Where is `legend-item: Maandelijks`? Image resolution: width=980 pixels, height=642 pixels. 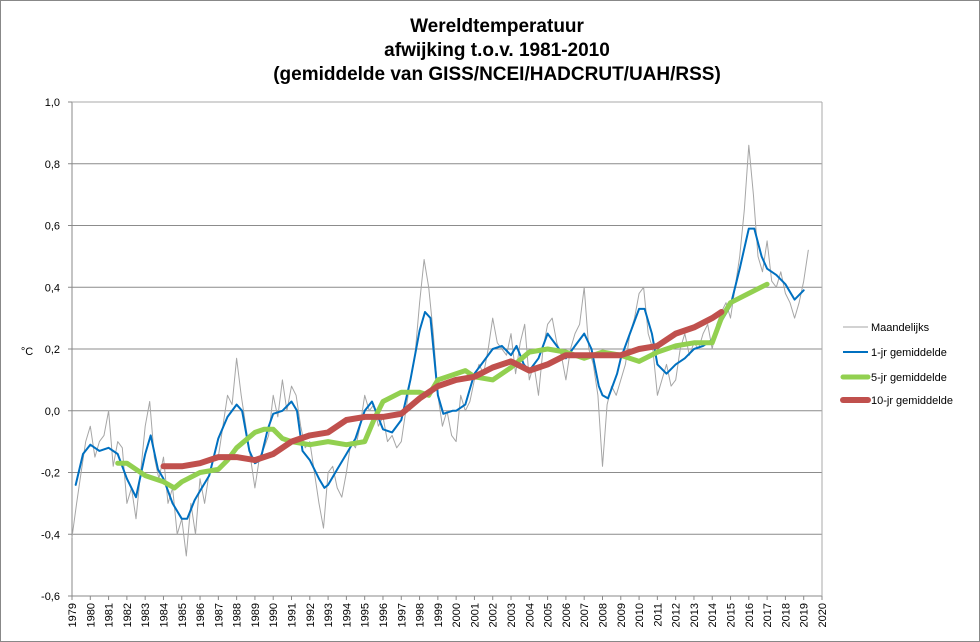 legend-item: Maandelijks is located at coordinates (886, 328).